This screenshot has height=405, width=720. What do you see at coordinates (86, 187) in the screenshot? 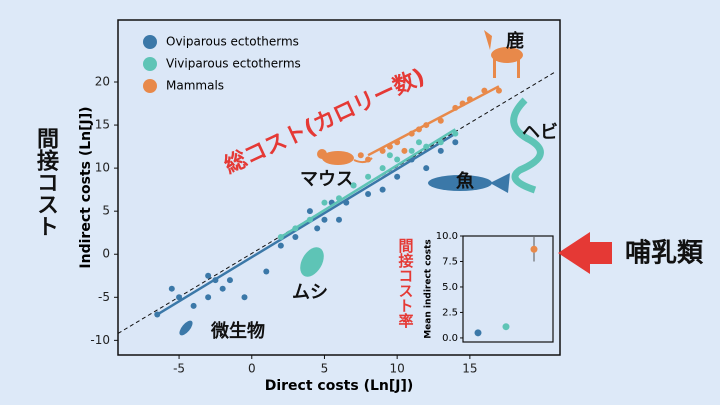
I see `y-axis-label: Indirect costs (Ln[J])` at bounding box center [86, 187].